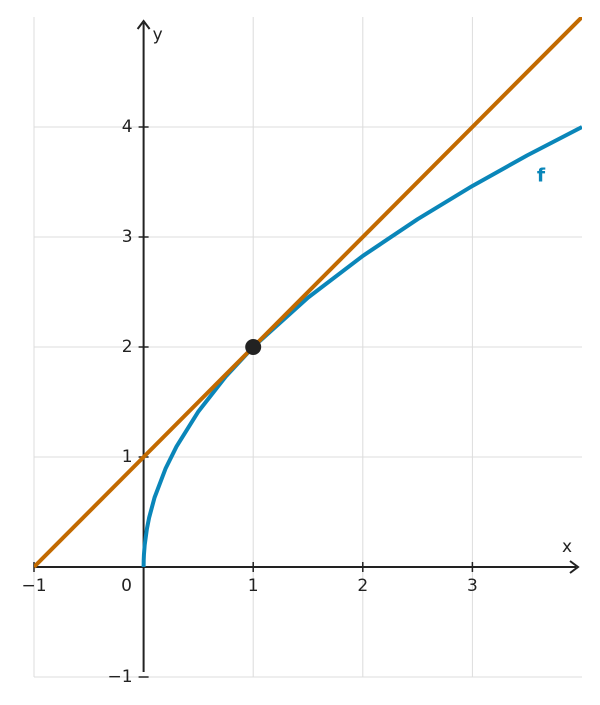 This screenshot has height=705, width=600. I want to click on y-tick-label: 1, so click(127, 457).